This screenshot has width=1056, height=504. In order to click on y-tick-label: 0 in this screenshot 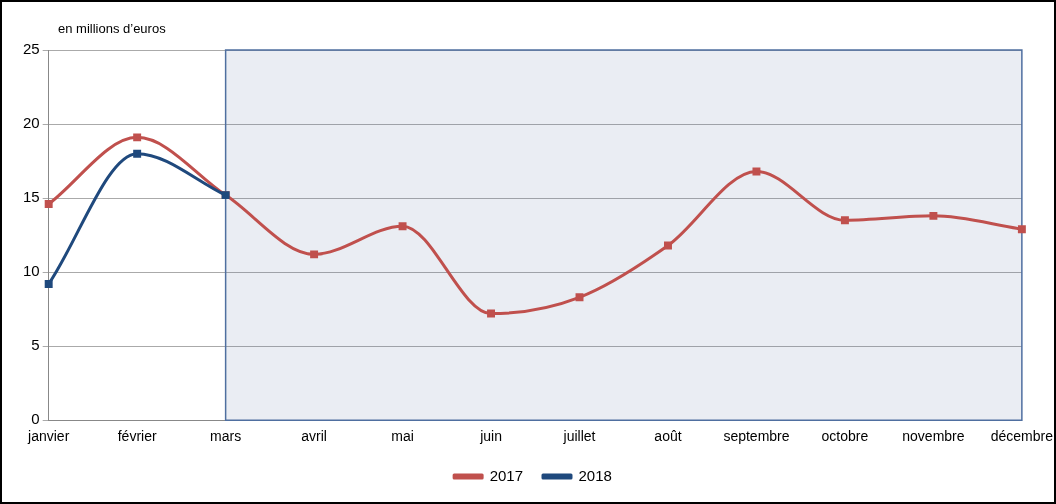, I will do `click(35, 419)`.